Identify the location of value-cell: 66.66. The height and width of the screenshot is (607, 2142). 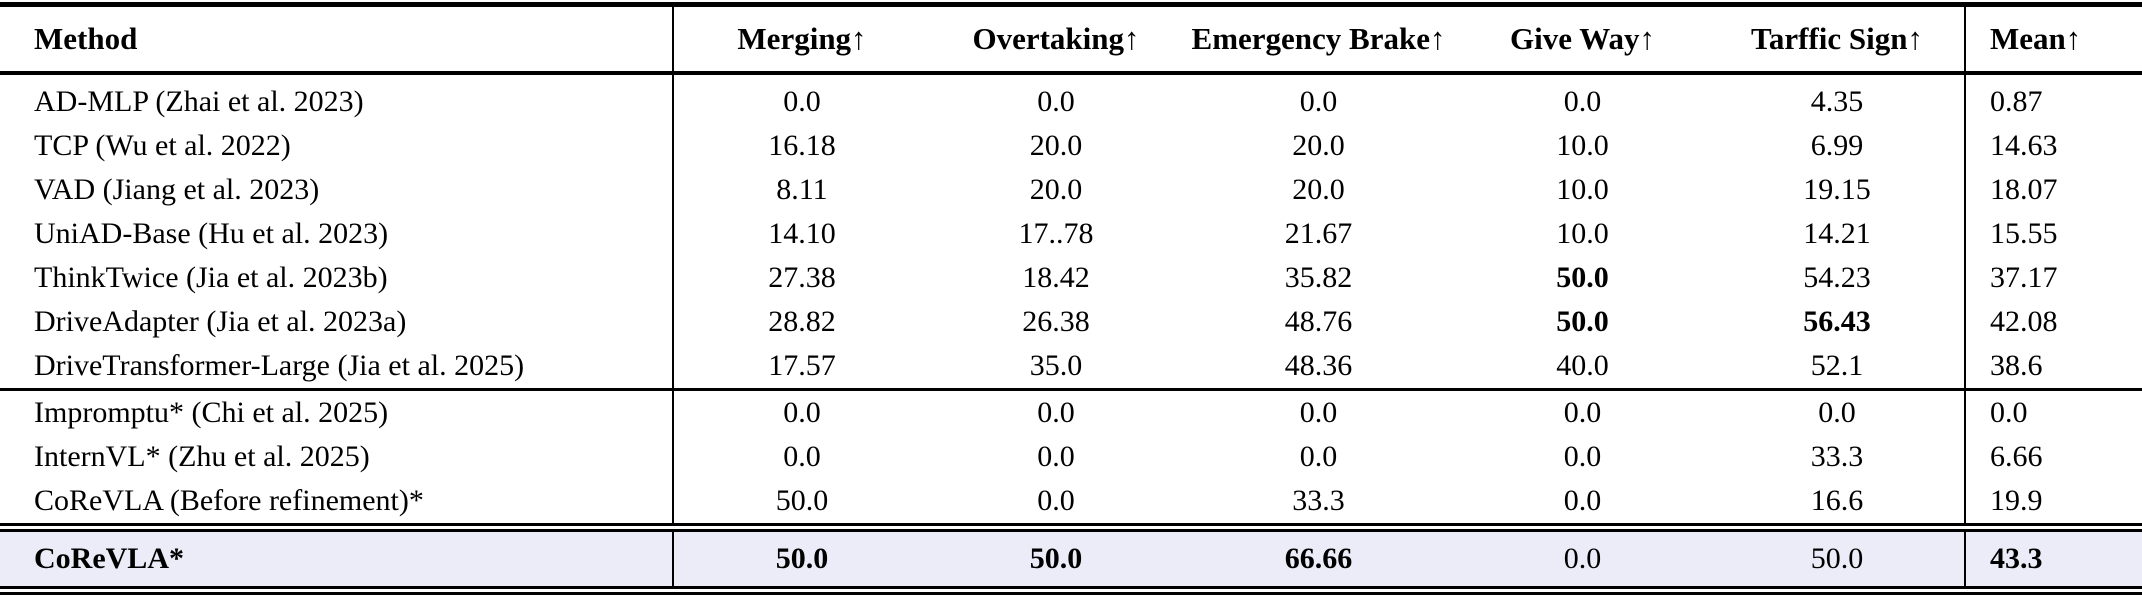
(1318, 557).